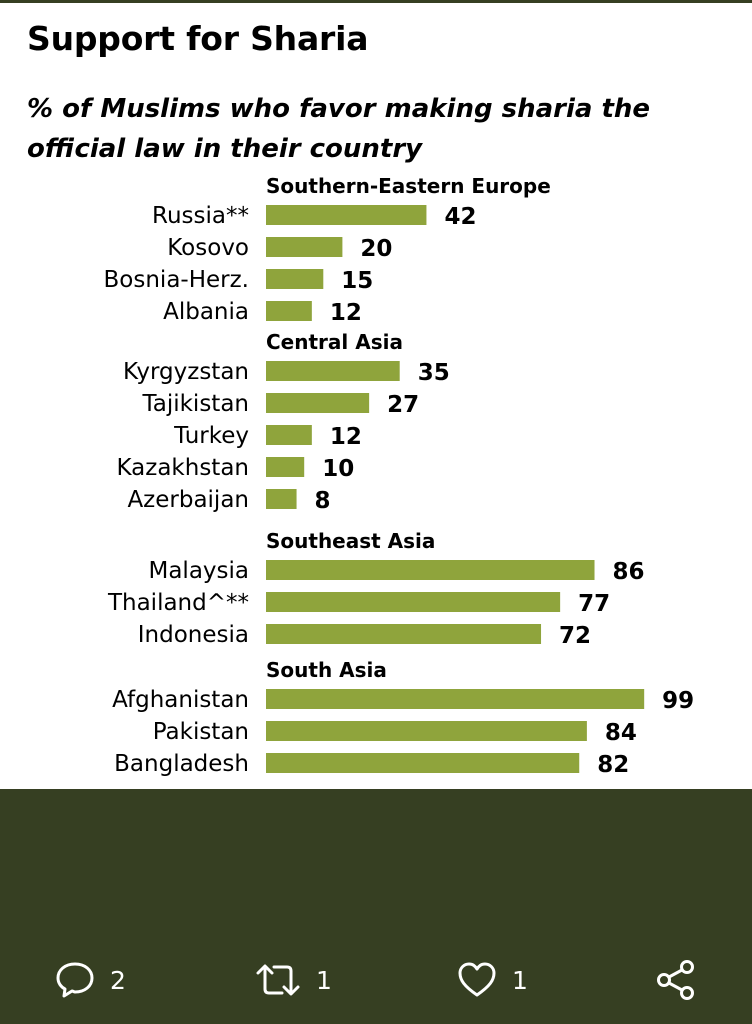 Image resolution: width=752 pixels, height=1024 pixels. I want to click on category-label-malaysia: Malaysia, so click(198, 571).